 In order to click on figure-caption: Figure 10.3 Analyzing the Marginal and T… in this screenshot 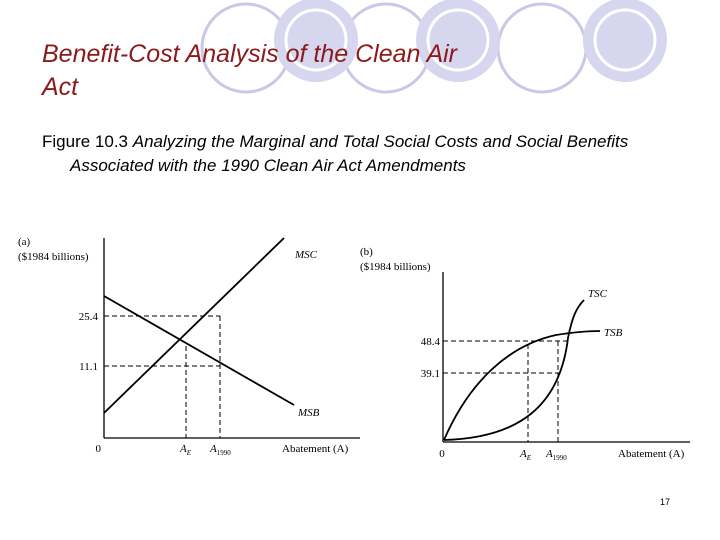, I will do `click(376, 154)`.